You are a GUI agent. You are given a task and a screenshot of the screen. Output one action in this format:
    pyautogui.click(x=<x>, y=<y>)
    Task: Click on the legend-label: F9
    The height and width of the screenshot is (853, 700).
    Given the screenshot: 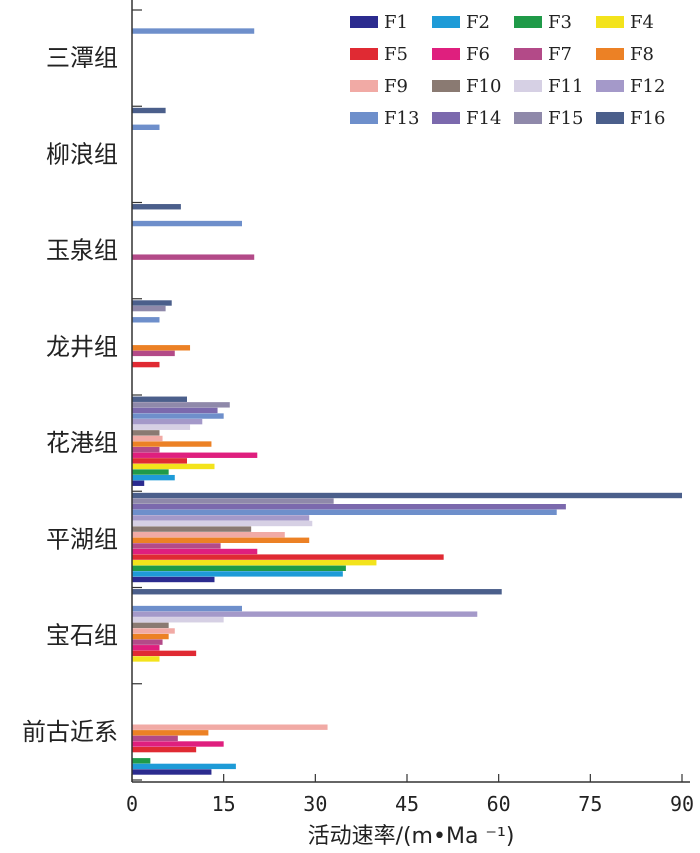 What is the action you would take?
    pyautogui.click(x=396, y=86)
    